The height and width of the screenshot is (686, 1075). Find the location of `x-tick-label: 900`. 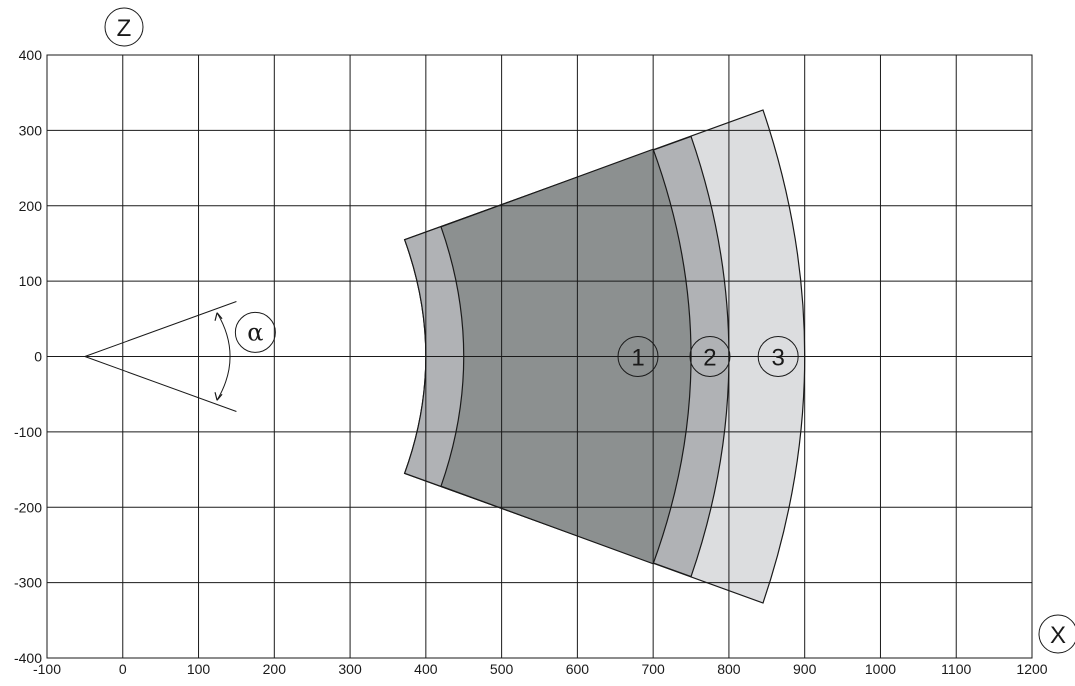

x-tick-label: 900 is located at coordinates (805, 669).